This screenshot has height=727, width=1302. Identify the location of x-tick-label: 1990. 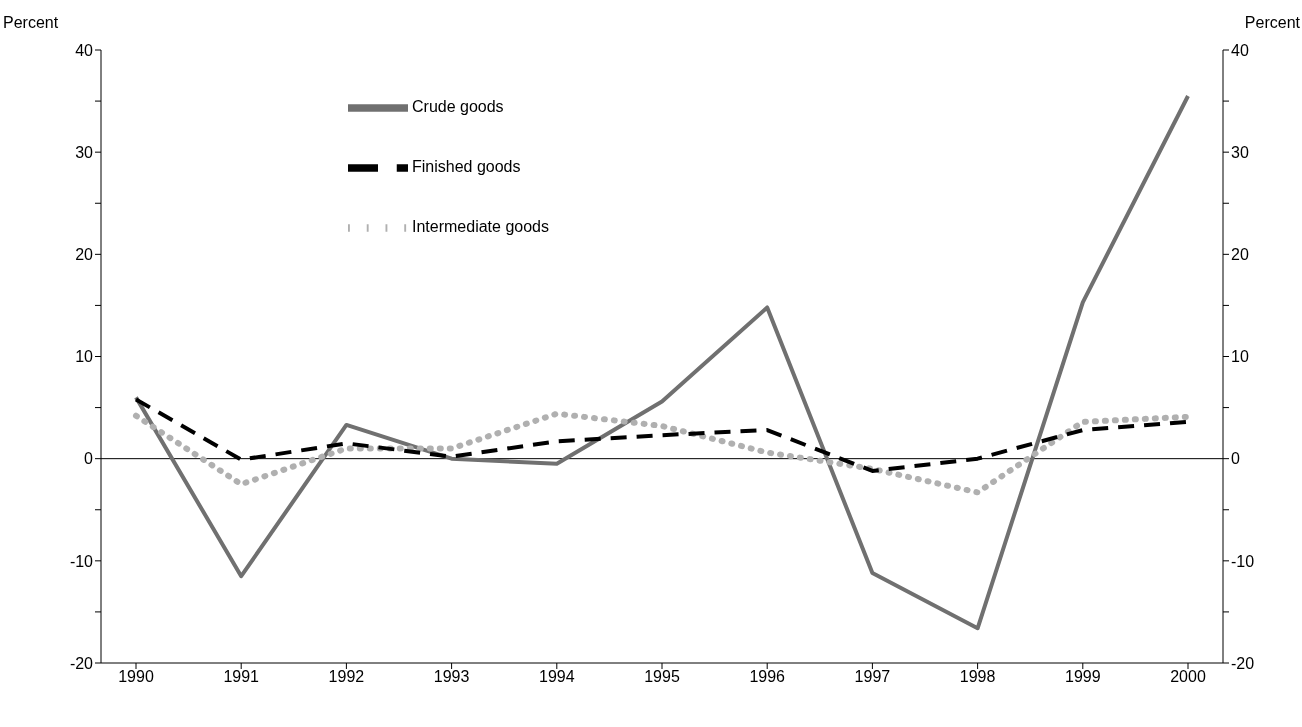
(136, 677).